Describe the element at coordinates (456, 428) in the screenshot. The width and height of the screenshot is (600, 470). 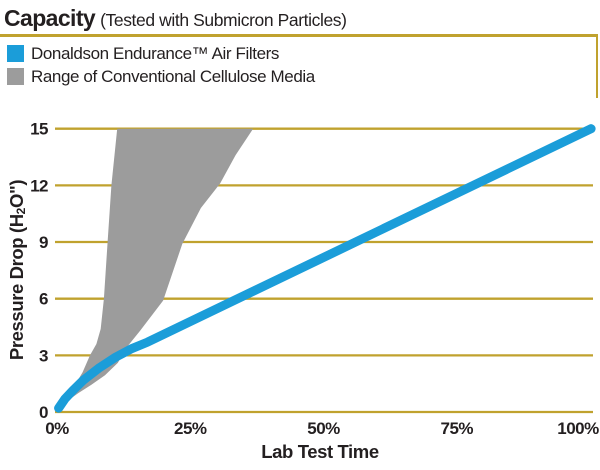
I see `x-tick-label-75: 75%` at that location.